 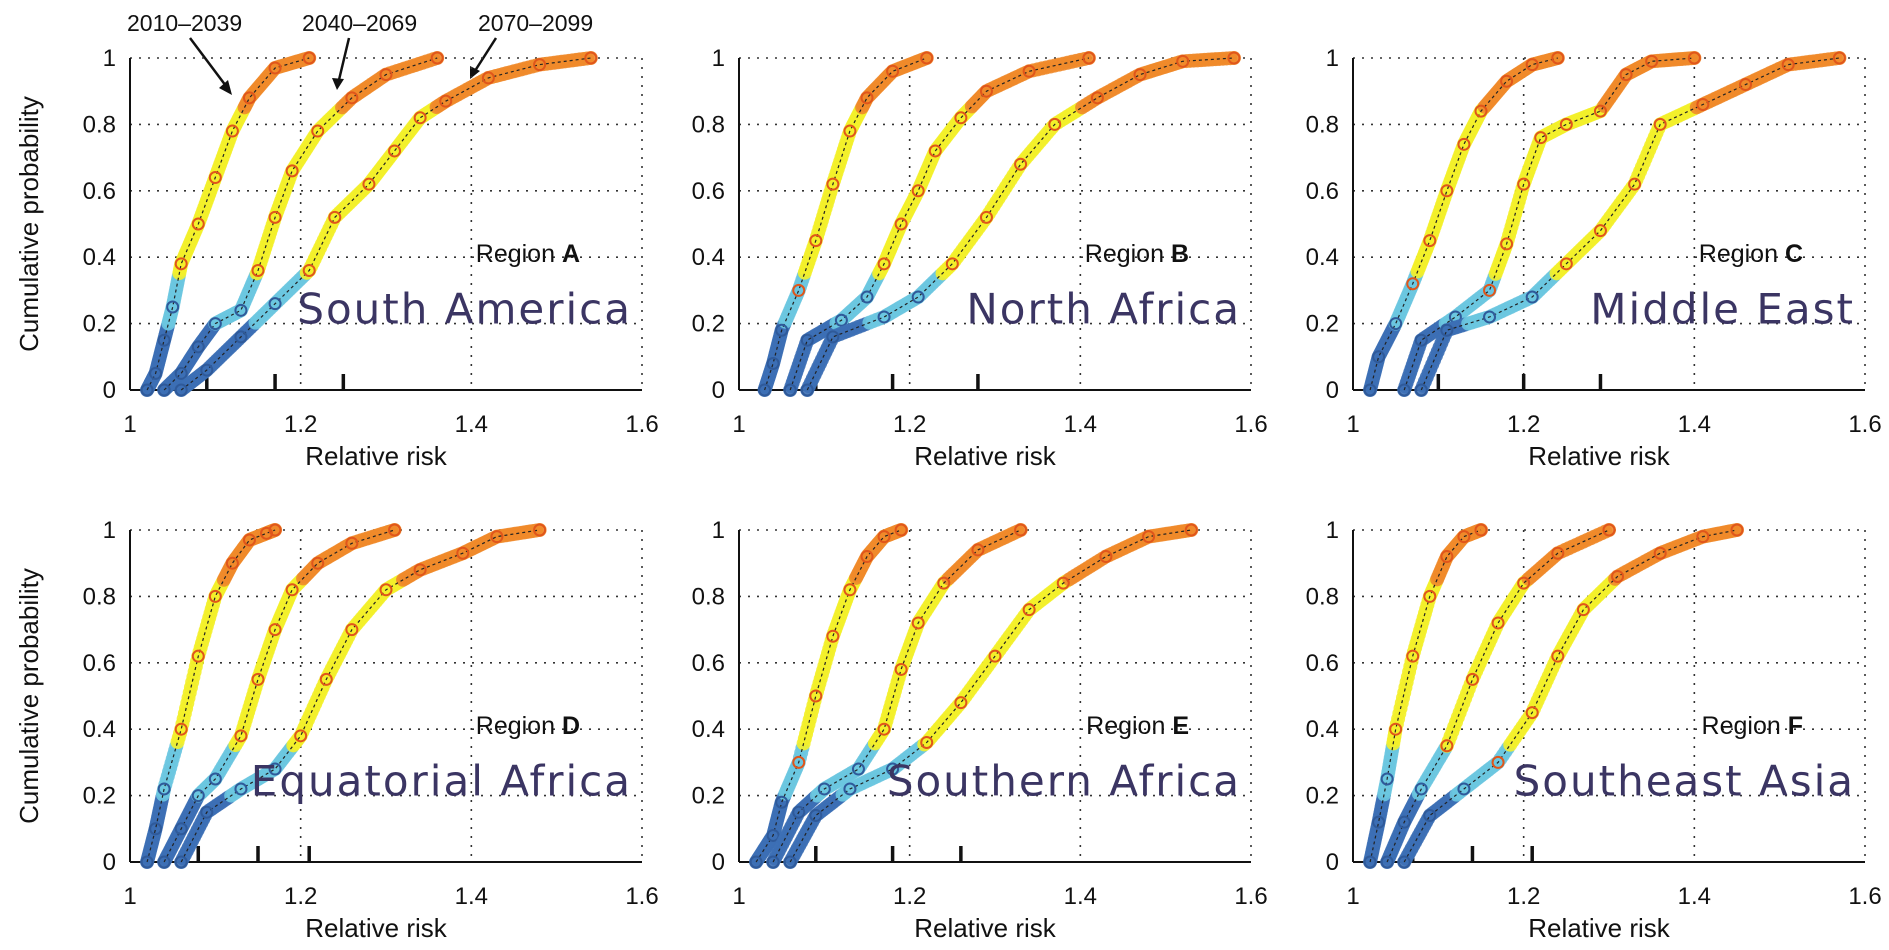 What do you see at coordinates (360, 52) in the screenshot?
I see `period-annotations: 2010–2039 2040–2069 2070–2099` at bounding box center [360, 52].